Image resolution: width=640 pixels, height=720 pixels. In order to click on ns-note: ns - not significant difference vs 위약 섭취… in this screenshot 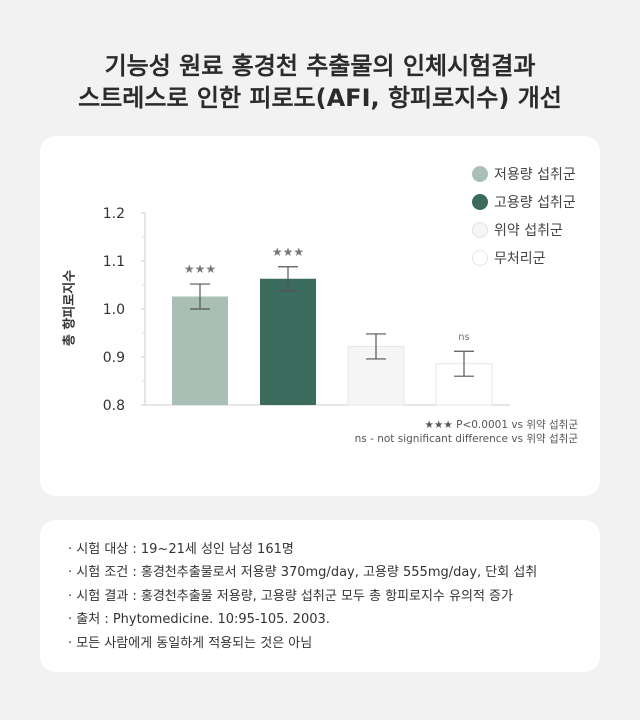, I will do `click(466, 439)`.